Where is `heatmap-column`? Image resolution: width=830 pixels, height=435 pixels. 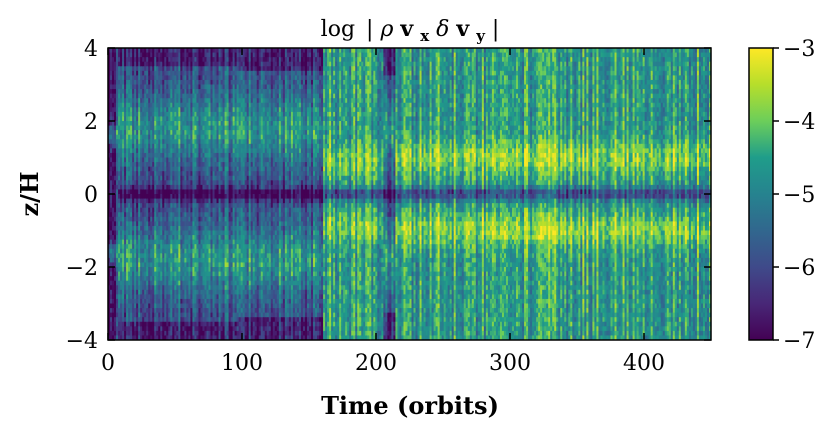
heatmap-column is located at coordinates (127, 194).